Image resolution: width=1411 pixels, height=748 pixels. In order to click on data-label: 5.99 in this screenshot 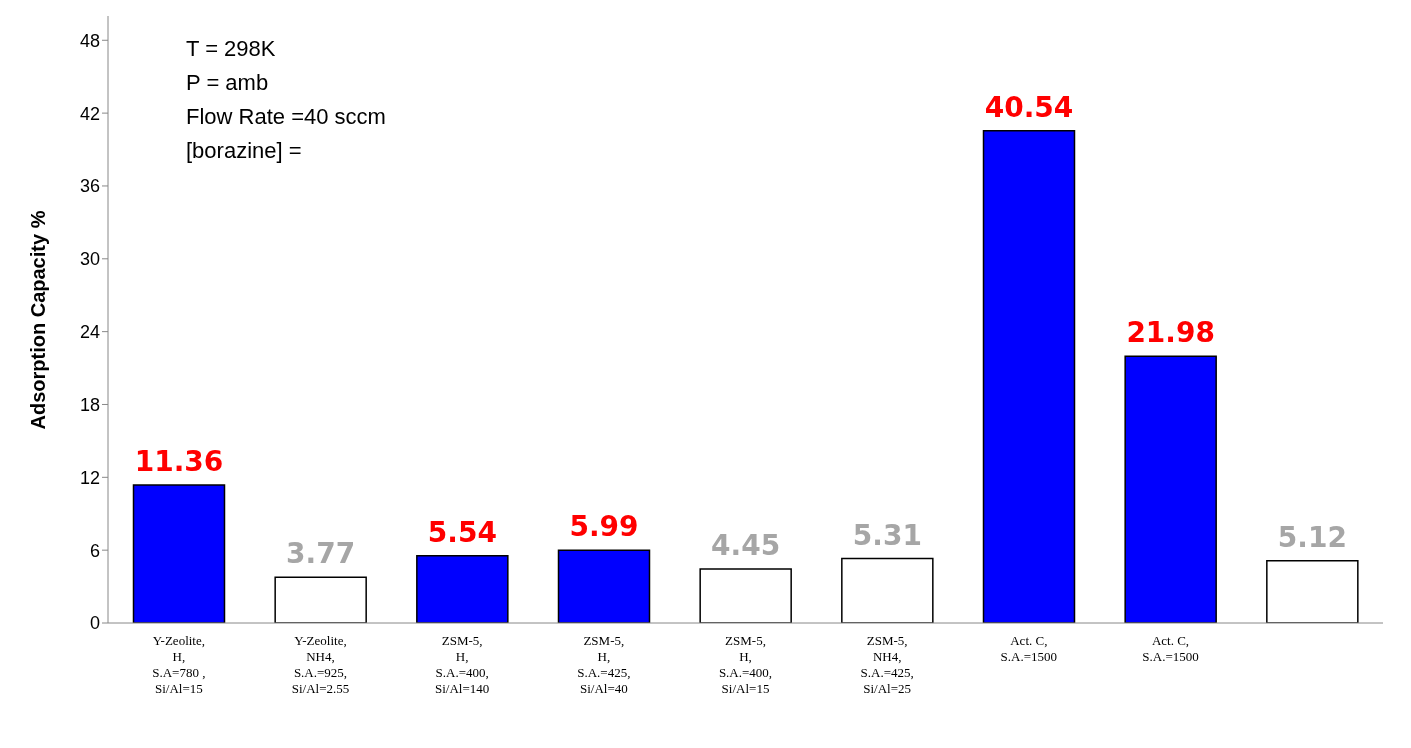, I will do `click(604, 527)`.